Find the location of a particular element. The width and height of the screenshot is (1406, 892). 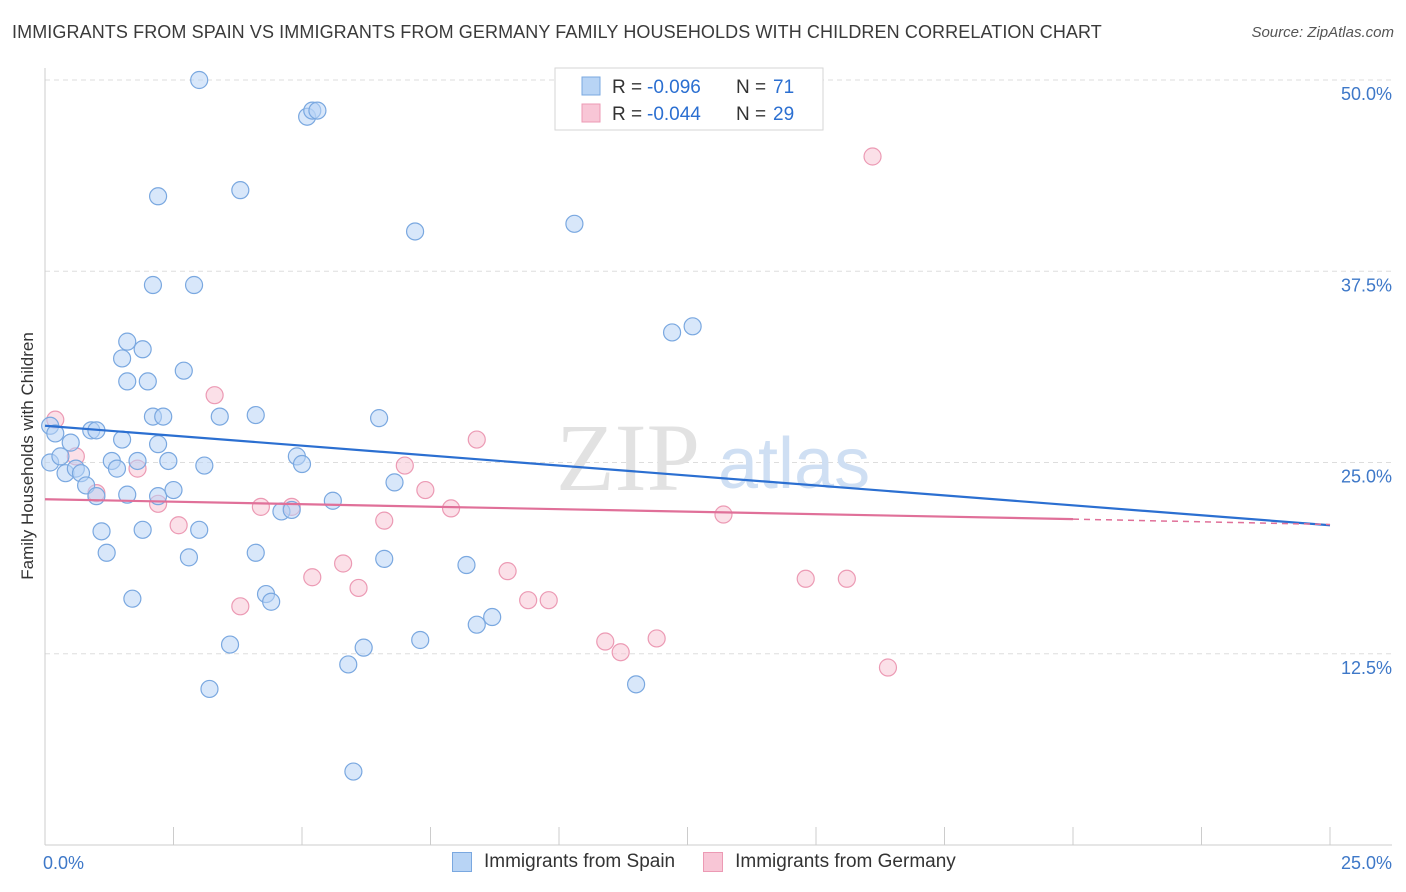

legend-germany-r-value: -0.044 is located at coordinates (674, 114).